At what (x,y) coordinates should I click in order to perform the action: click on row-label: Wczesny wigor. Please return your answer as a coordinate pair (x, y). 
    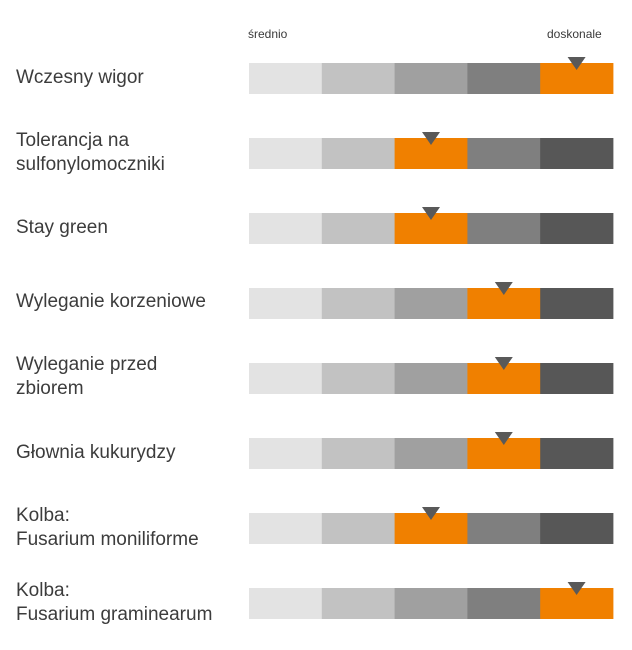
    Looking at the image, I should click on (80, 77).